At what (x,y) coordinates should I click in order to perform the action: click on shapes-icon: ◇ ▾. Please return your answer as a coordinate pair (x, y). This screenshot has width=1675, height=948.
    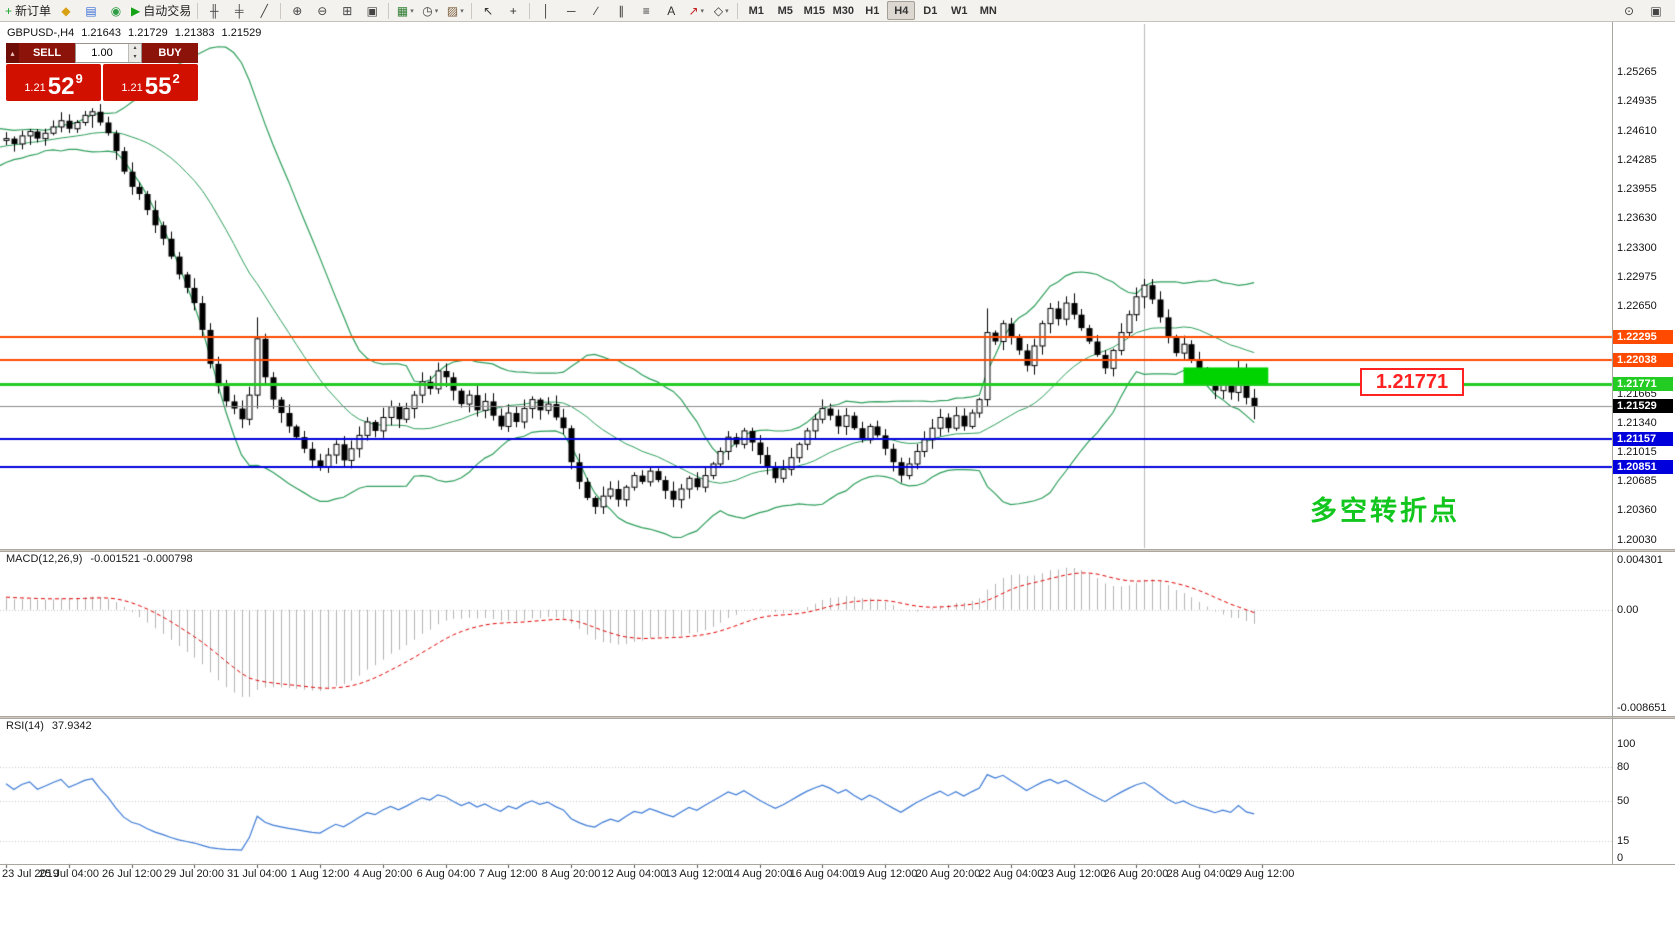
    Looking at the image, I should click on (721, 10).